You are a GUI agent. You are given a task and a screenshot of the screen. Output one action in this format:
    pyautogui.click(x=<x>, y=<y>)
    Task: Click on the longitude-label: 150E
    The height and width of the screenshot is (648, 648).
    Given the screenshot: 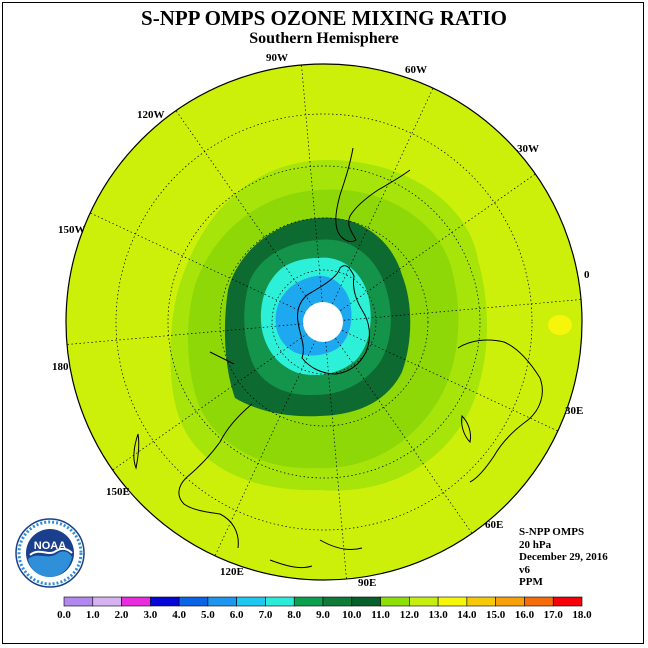 What is the action you would take?
    pyautogui.click(x=118, y=492)
    